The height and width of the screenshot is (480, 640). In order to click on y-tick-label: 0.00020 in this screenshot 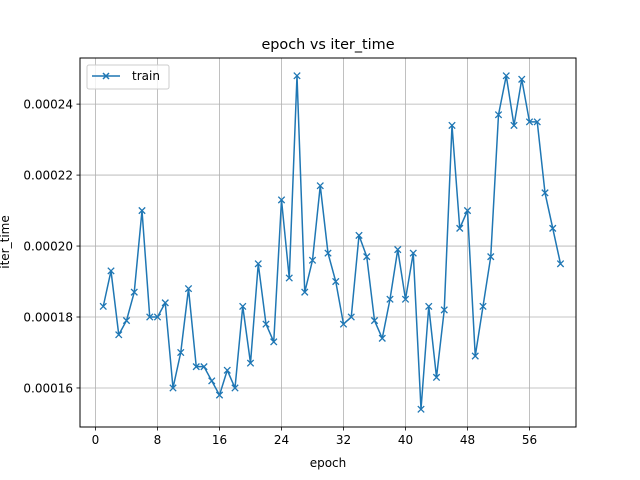, I will do `click(48, 247)`.